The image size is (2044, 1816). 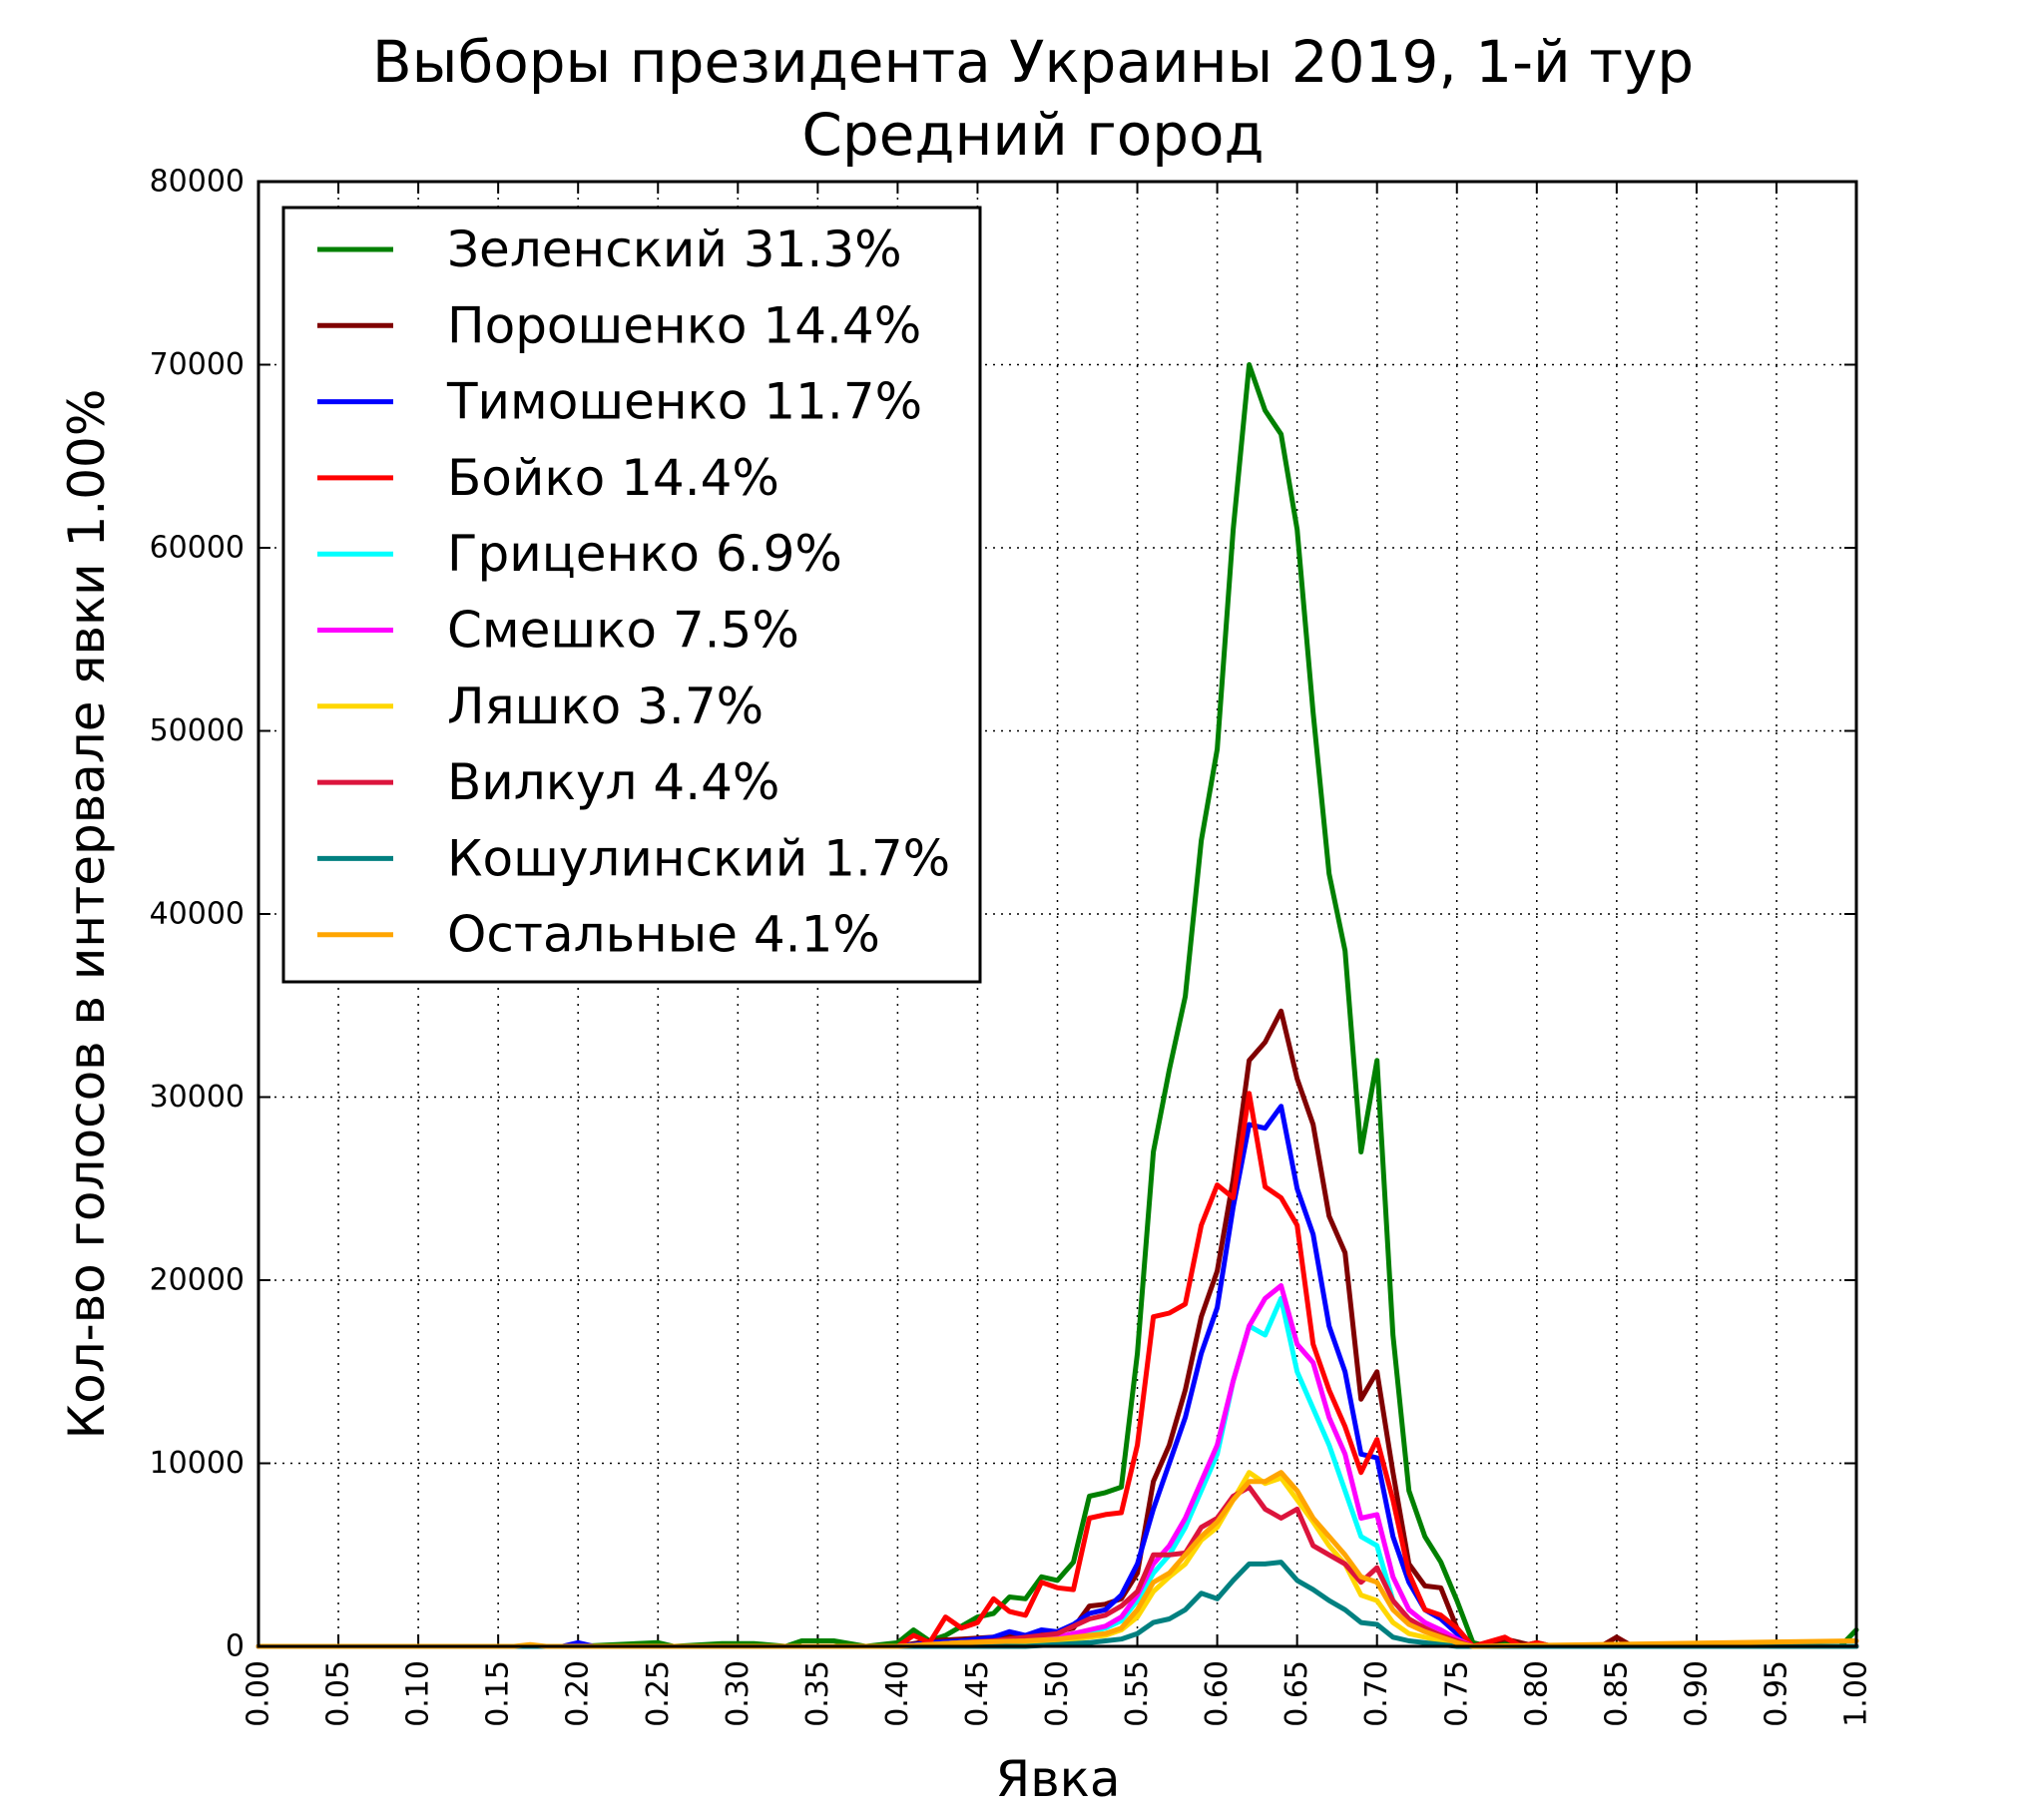 I want to click on legend-label: Ляшко 3.7%, so click(x=605, y=706).